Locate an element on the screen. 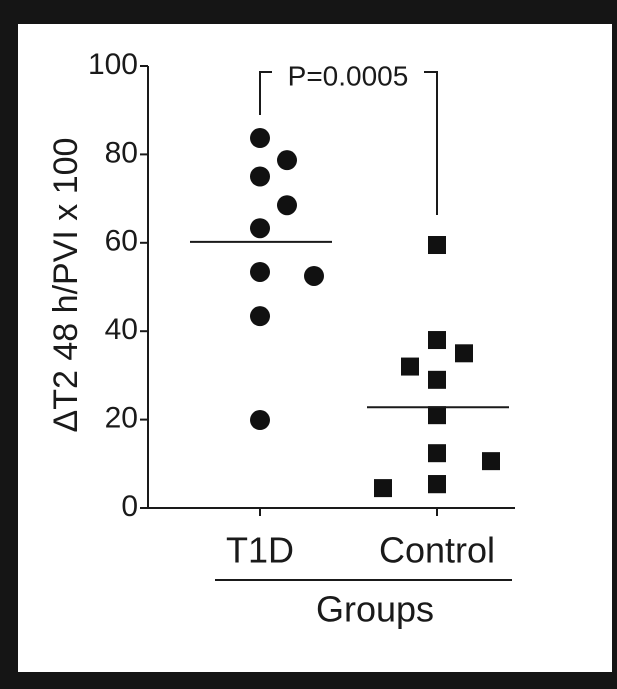  x-tick-label: Control is located at coordinates (437, 550).